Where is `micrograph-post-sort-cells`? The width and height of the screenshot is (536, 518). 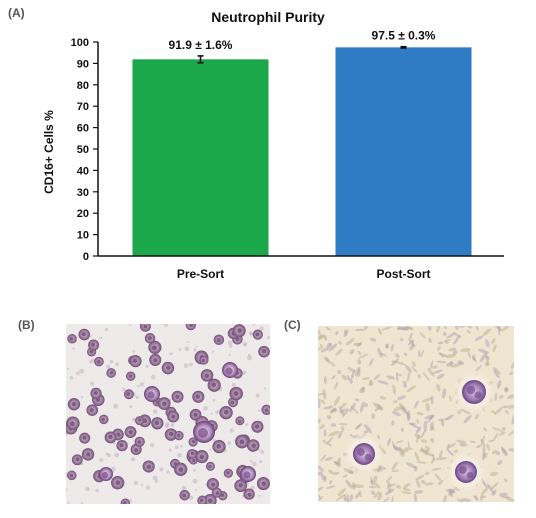 micrograph-post-sort-cells is located at coordinates (416, 414).